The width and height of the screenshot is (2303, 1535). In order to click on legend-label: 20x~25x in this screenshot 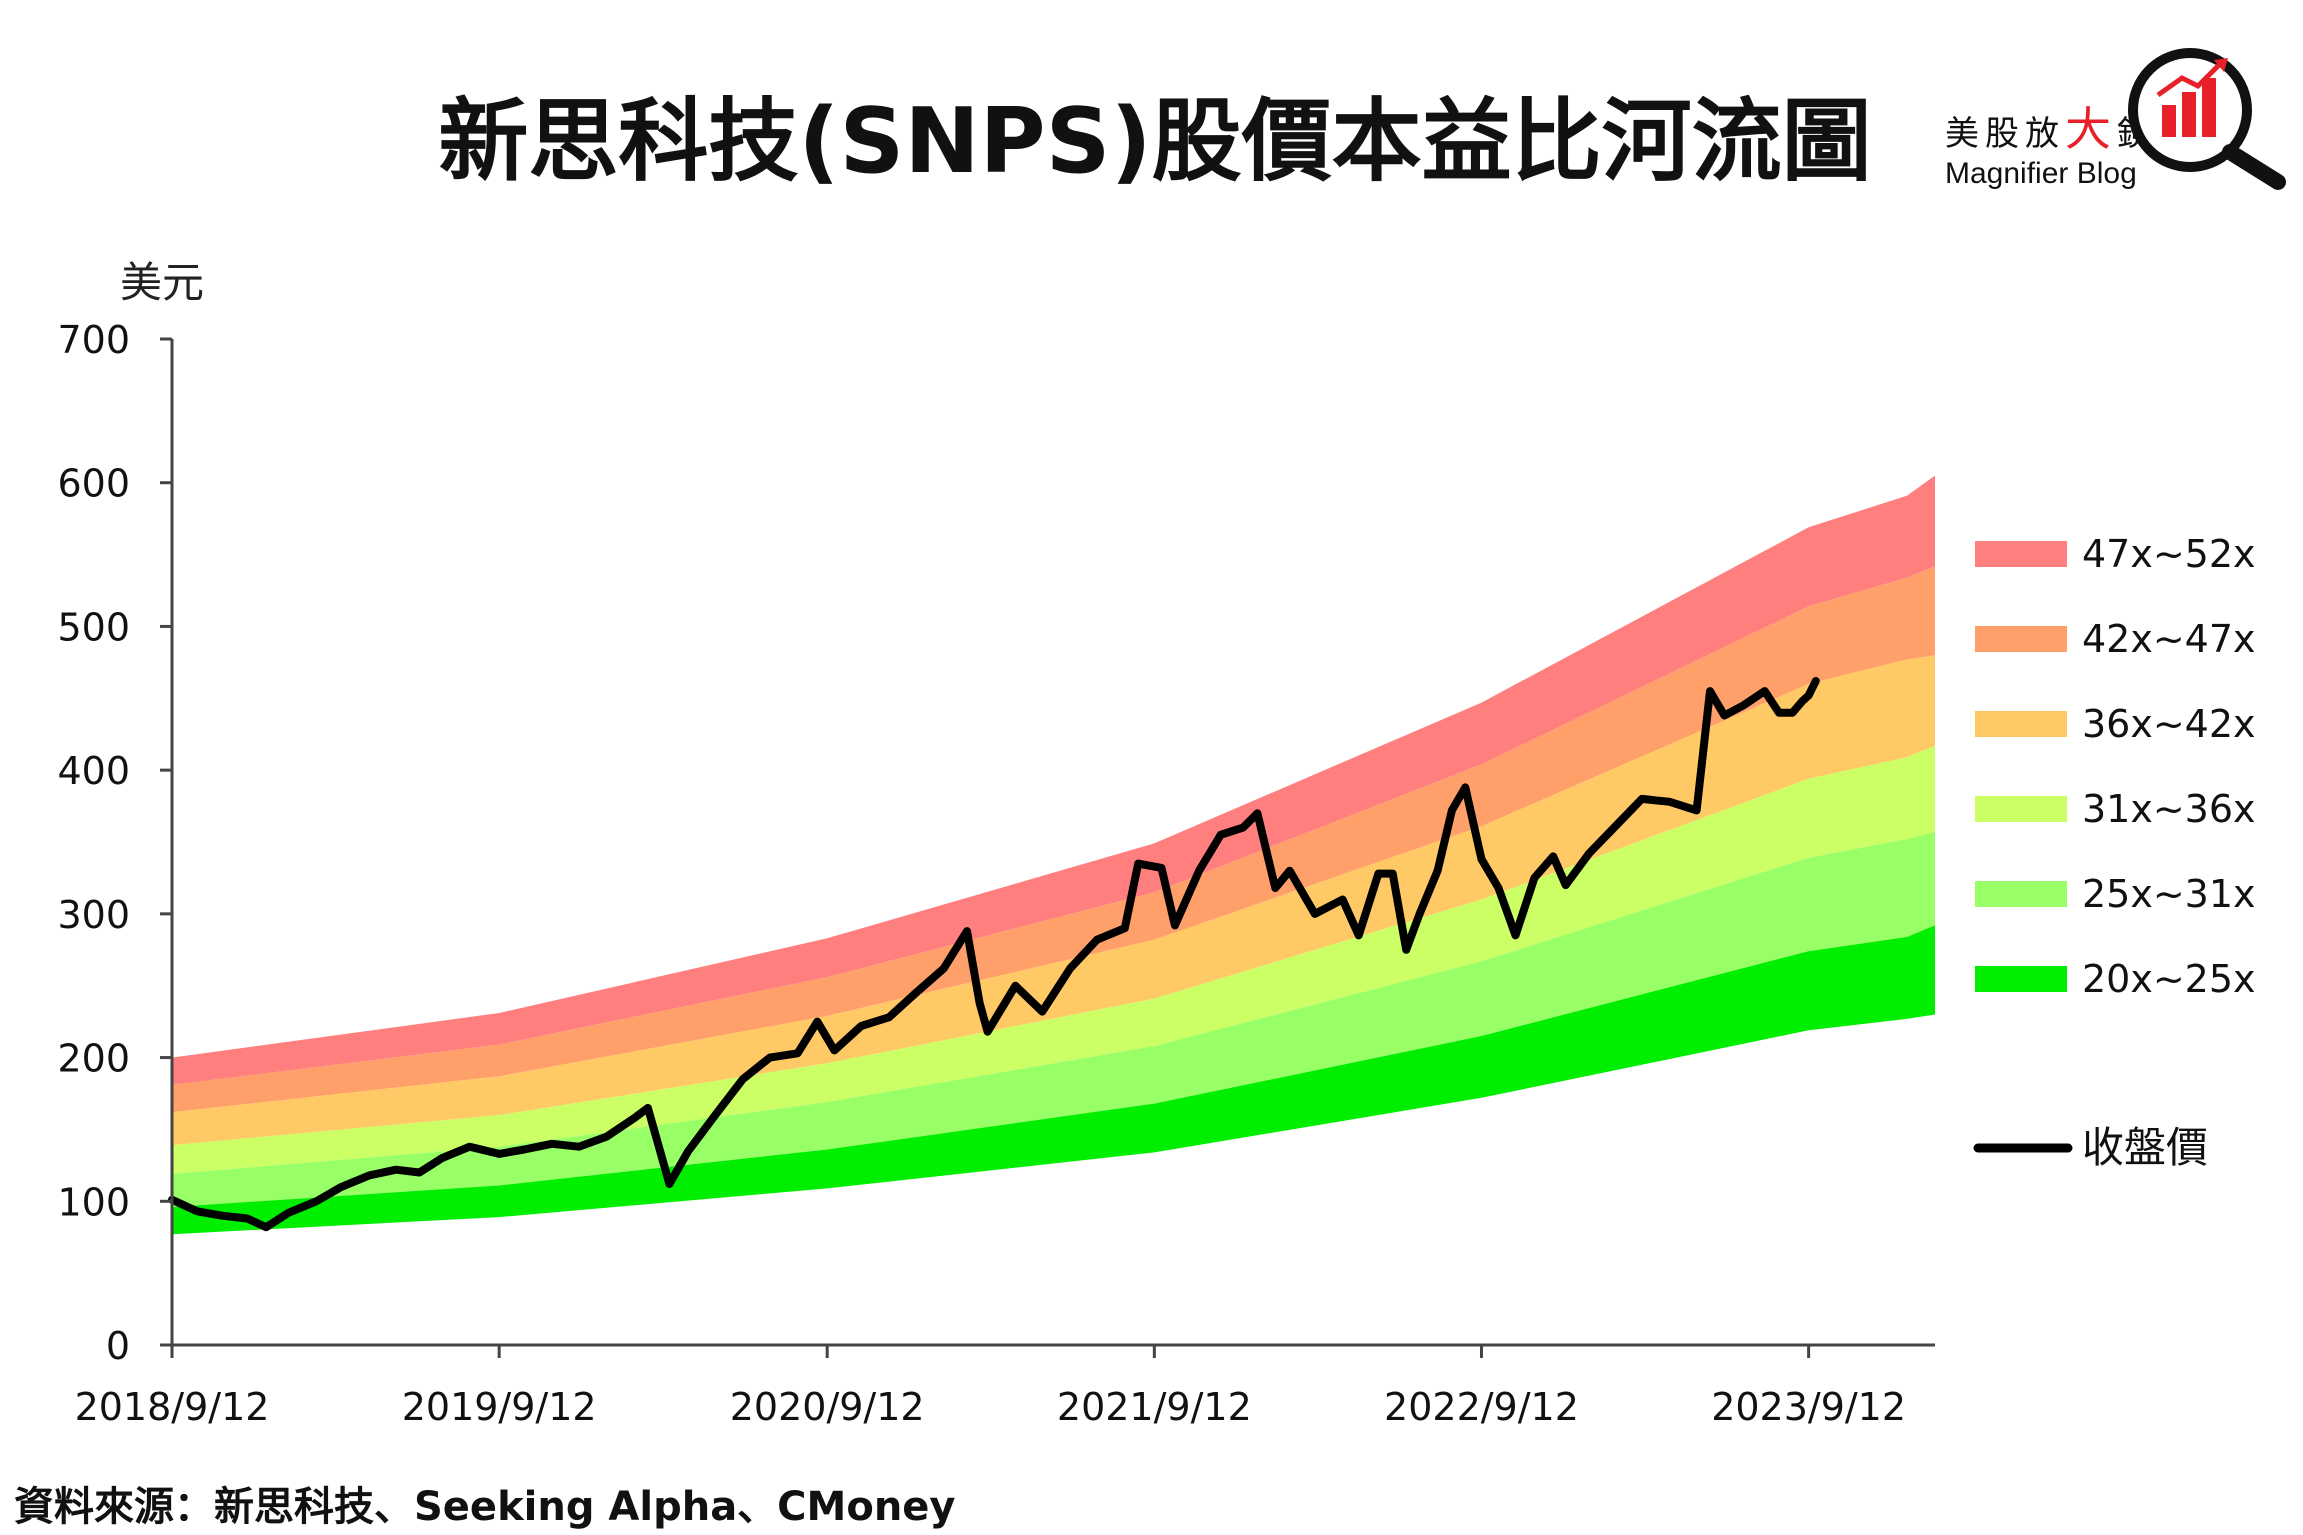, I will do `click(2169, 979)`.